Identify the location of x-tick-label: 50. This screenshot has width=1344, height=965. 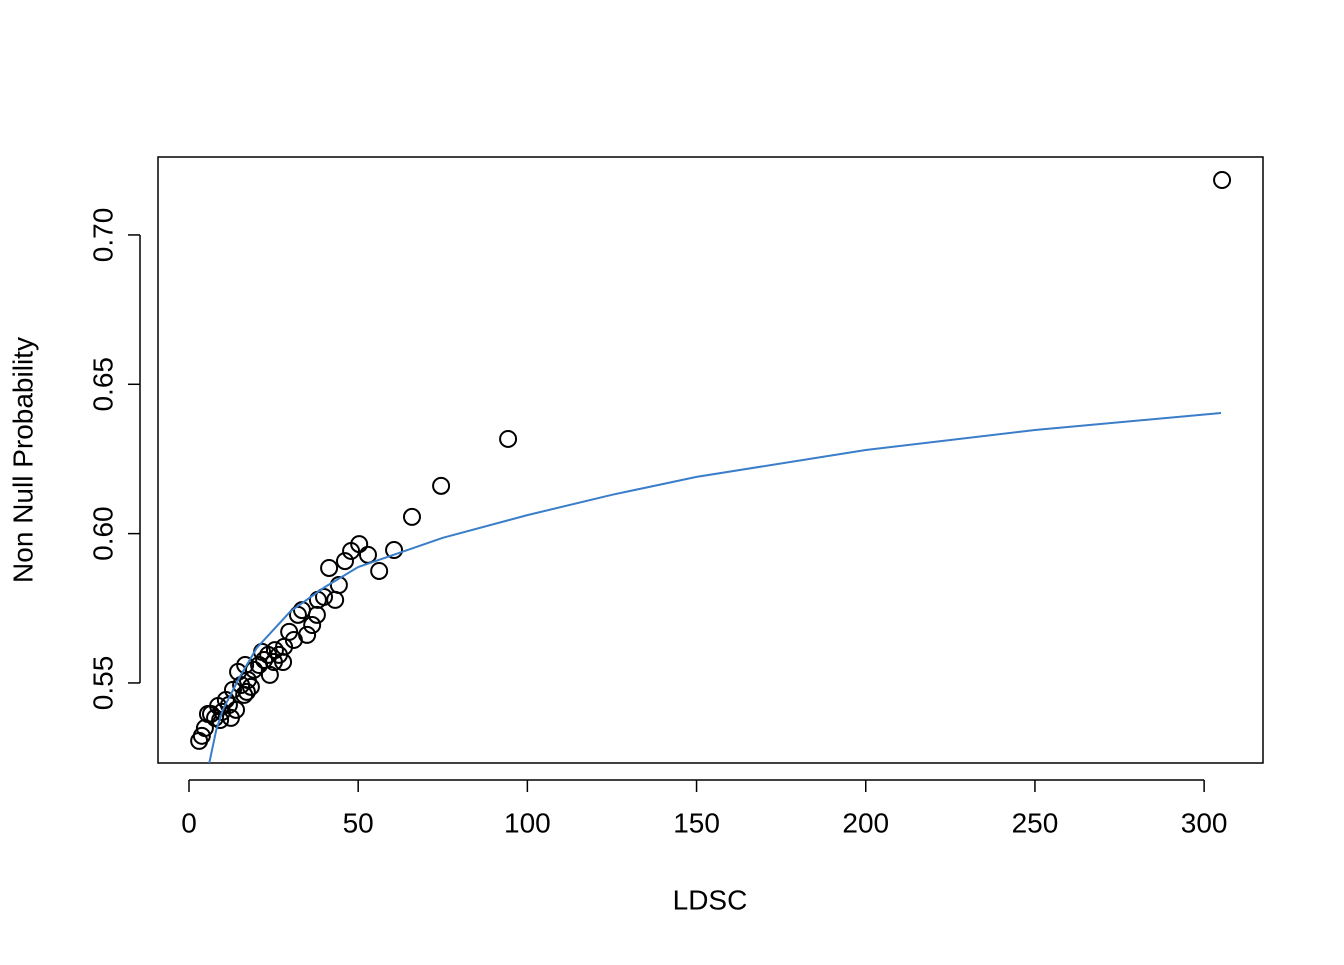
(358, 822).